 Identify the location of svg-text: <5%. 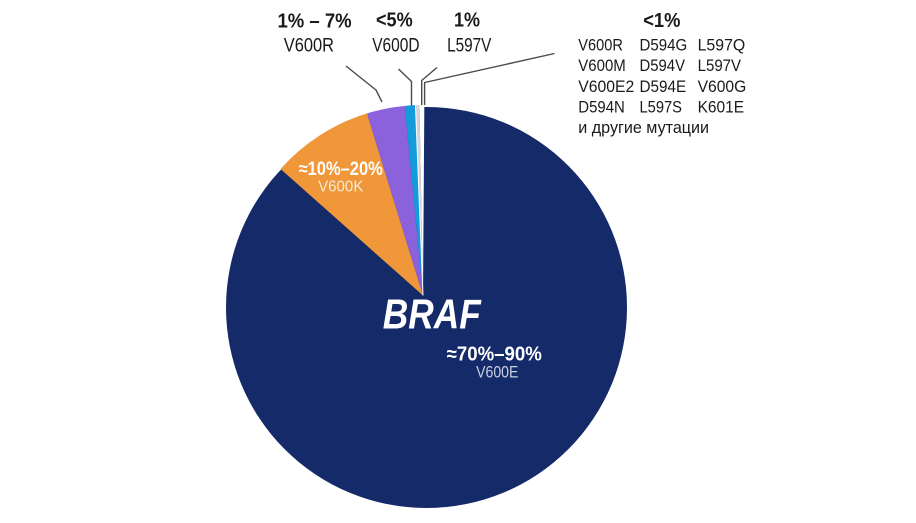
(394, 21).